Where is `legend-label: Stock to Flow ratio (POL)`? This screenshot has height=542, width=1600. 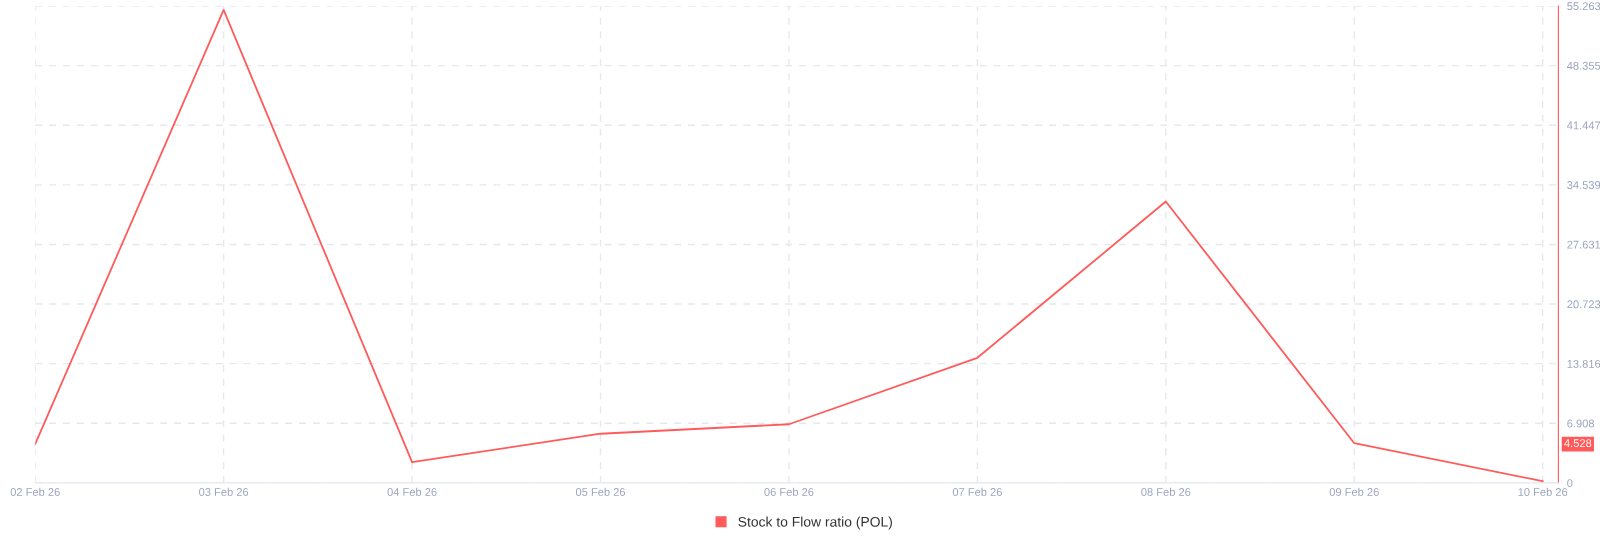
legend-label: Stock to Flow ratio (POL) is located at coordinates (815, 523).